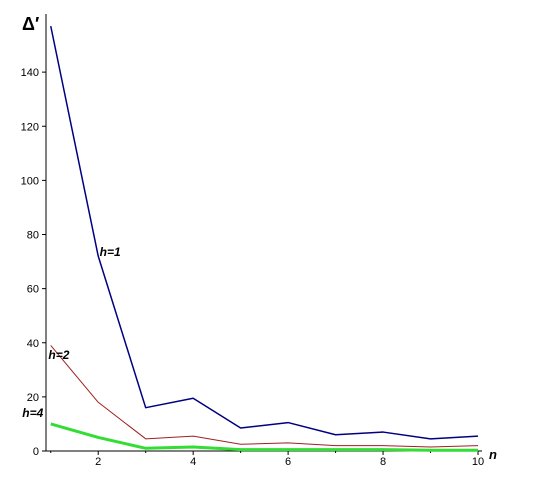  What do you see at coordinates (33, 344) in the screenshot?
I see `y-tick-label: 40` at bounding box center [33, 344].